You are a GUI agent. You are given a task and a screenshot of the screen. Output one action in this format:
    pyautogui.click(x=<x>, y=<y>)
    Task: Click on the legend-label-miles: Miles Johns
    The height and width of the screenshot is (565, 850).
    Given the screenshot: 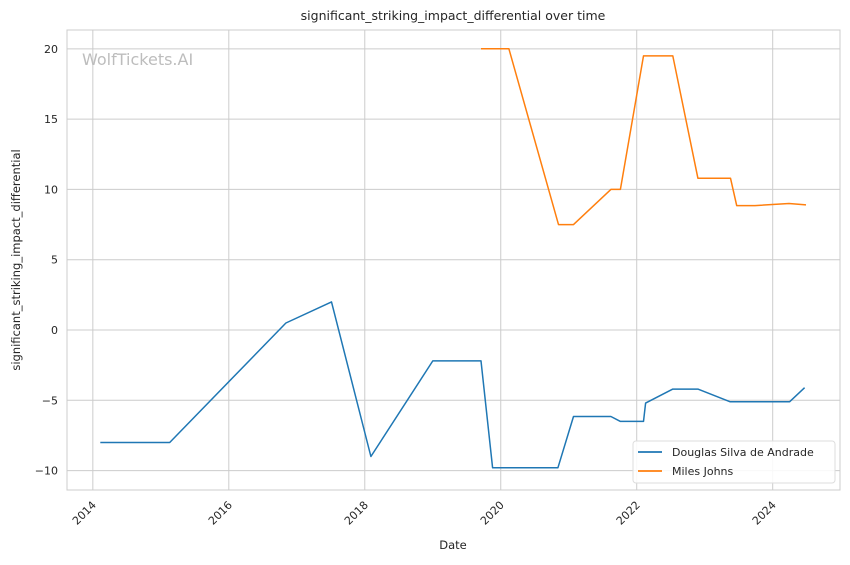 What is the action you would take?
    pyautogui.click(x=703, y=471)
    